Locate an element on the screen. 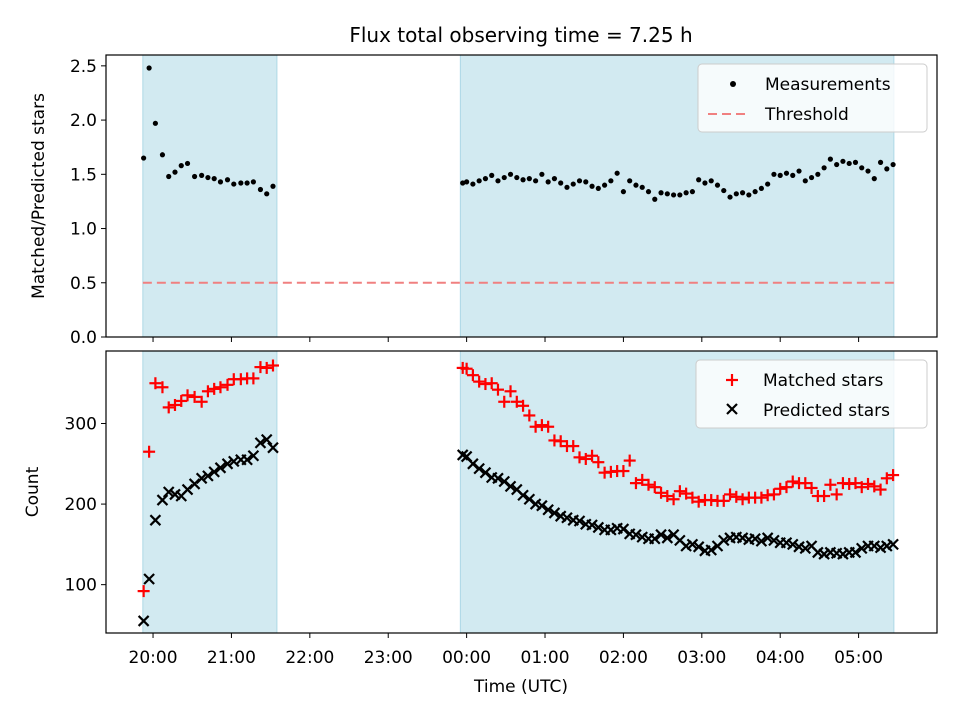 This screenshot has height=720, width=960. top-y-axis-label: Matched/Predicted stars is located at coordinates (39, 196).